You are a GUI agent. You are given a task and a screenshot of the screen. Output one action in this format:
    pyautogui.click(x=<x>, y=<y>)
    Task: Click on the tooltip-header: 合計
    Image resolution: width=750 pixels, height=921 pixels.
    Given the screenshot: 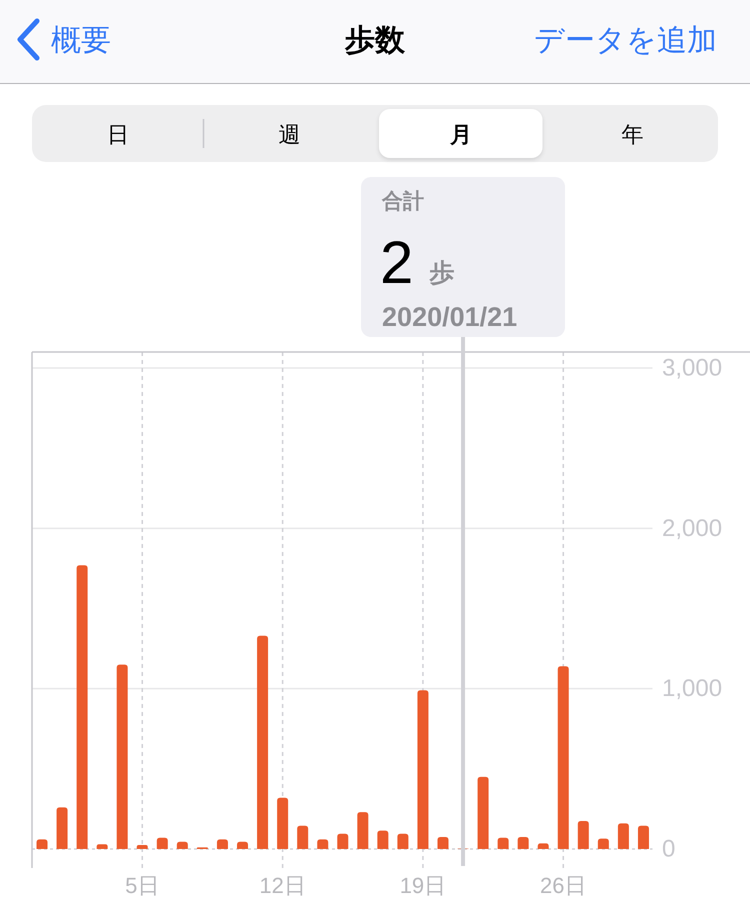 What is the action you would take?
    pyautogui.click(x=403, y=201)
    